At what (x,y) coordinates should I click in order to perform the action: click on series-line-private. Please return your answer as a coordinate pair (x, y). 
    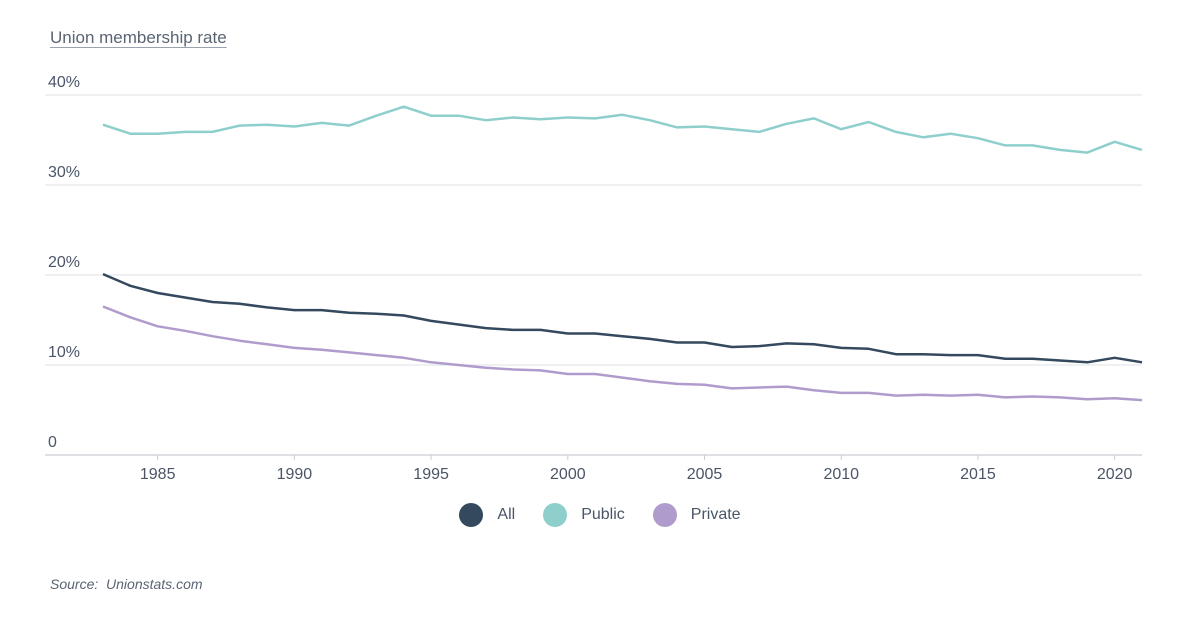
    Looking at the image, I should click on (622, 353).